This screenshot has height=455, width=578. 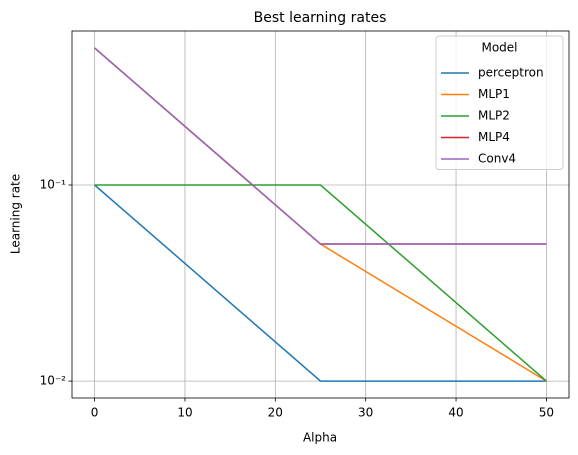 I want to click on x-axis-label: Alpha, so click(x=320, y=438).